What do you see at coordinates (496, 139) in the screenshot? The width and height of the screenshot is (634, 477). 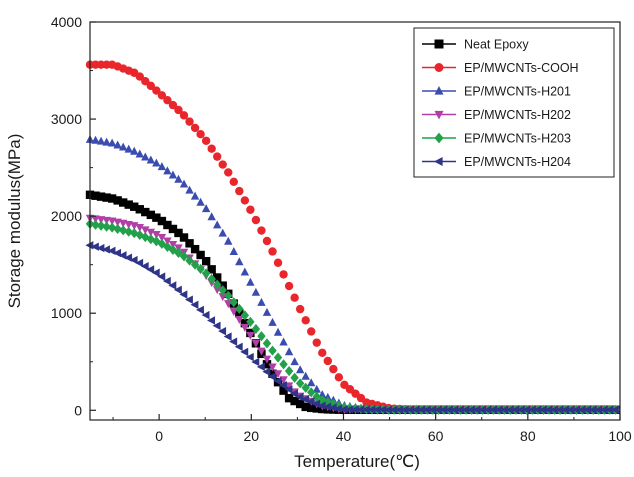 I see `legend-item: EP/MWCNTs-H203` at bounding box center [496, 139].